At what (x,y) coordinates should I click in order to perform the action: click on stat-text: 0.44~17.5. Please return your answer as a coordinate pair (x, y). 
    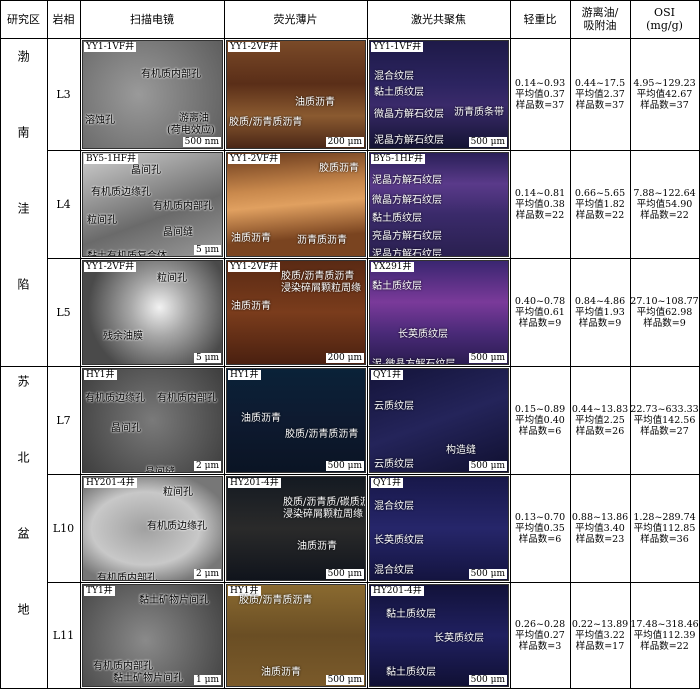
    Looking at the image, I should click on (600, 83).